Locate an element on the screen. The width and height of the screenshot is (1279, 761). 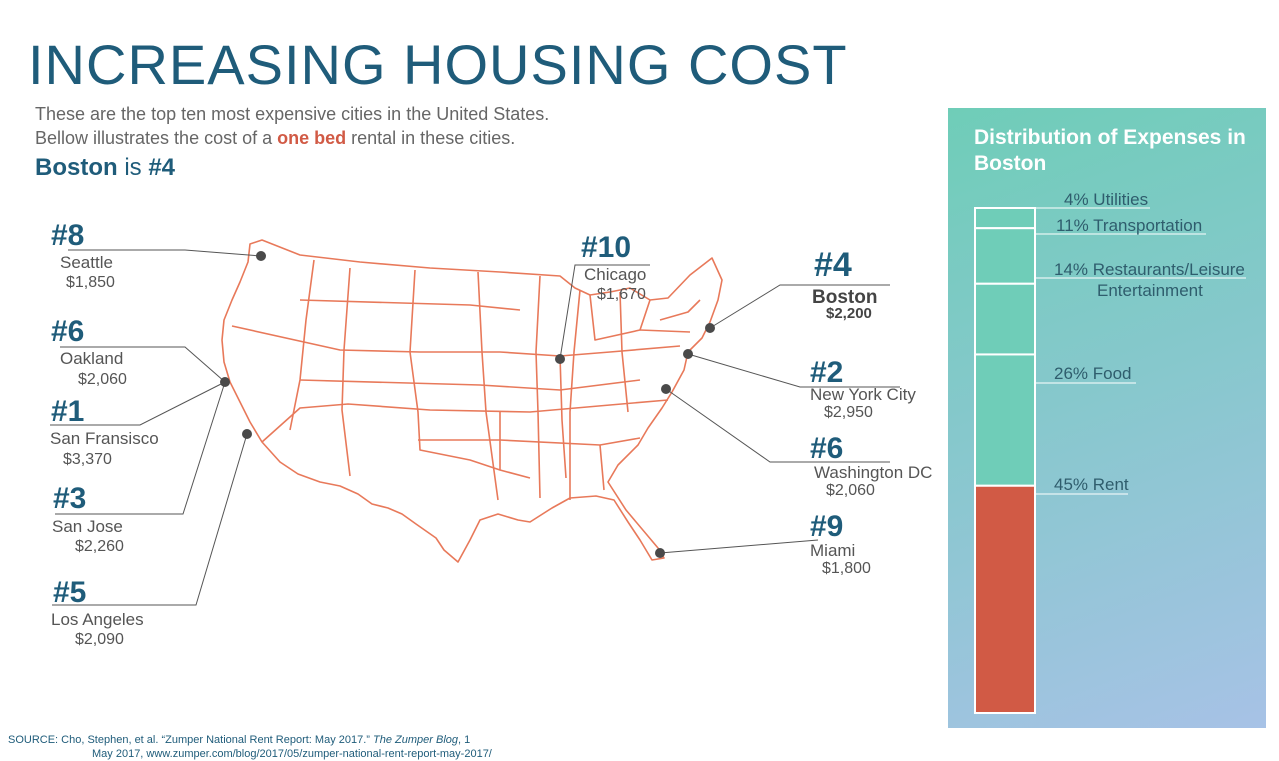
price-boston: $2,200 is located at coordinates (849, 313).